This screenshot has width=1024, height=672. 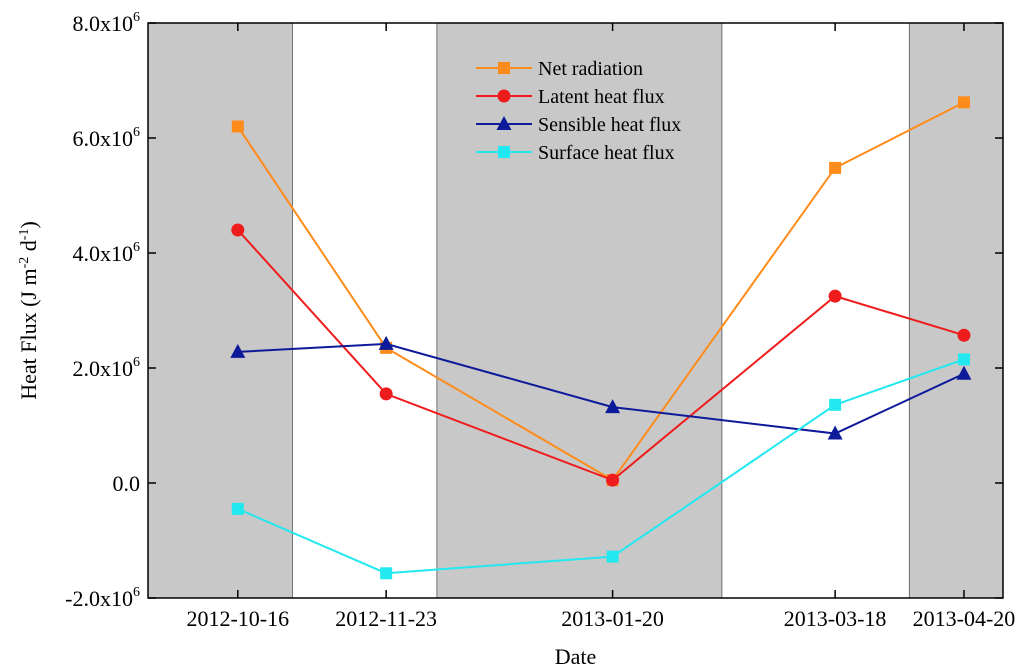 I want to click on y-tick-mantissa: 0.0, so click(x=127, y=483).